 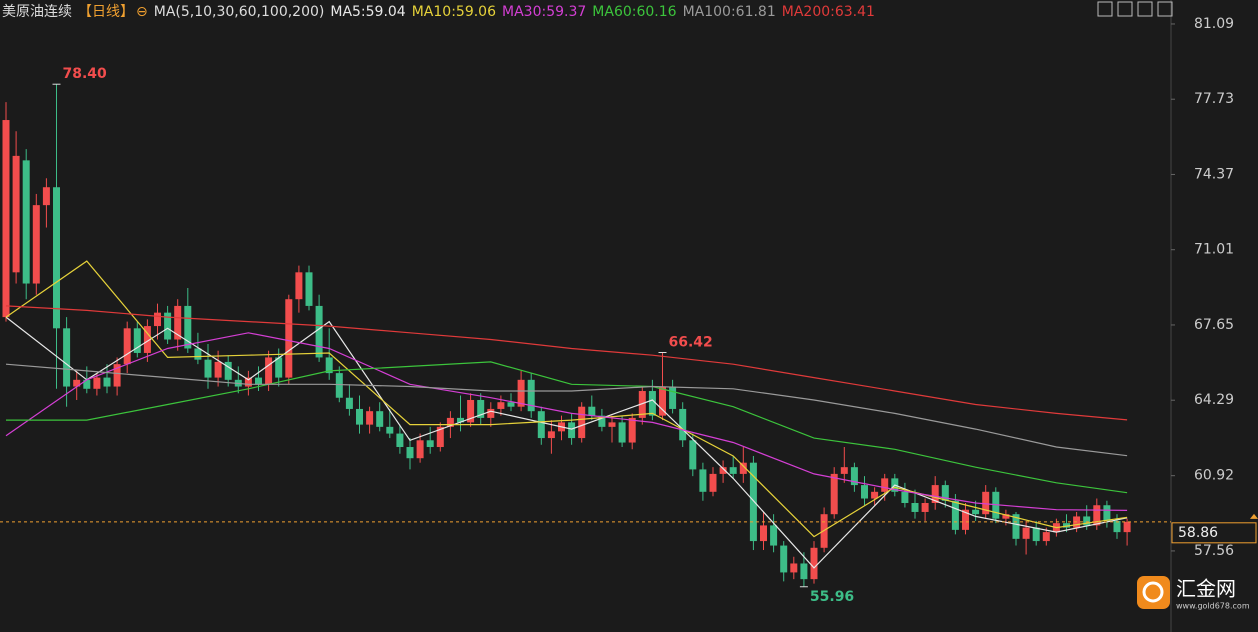 What do you see at coordinates (544, 12) in the screenshot?
I see `legend-entry: MA30:59.37` at bounding box center [544, 12].